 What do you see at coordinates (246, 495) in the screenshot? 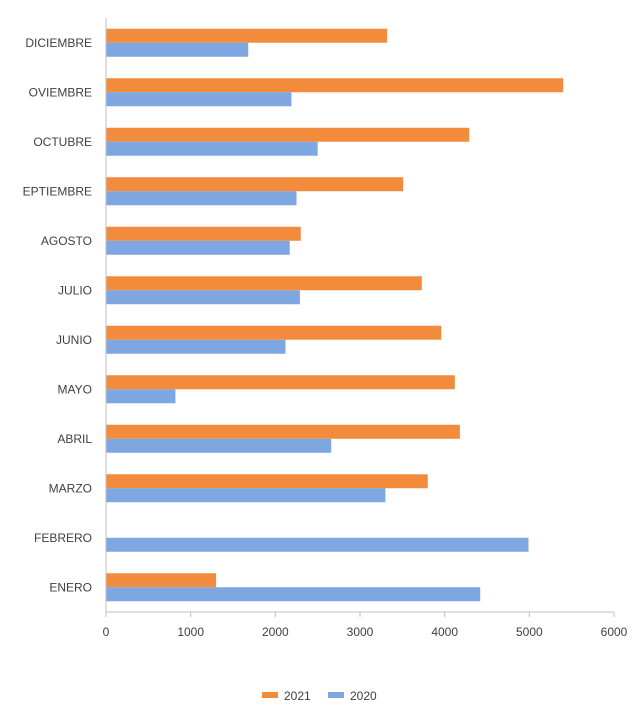
I see `bar-2020-marzo` at bounding box center [246, 495].